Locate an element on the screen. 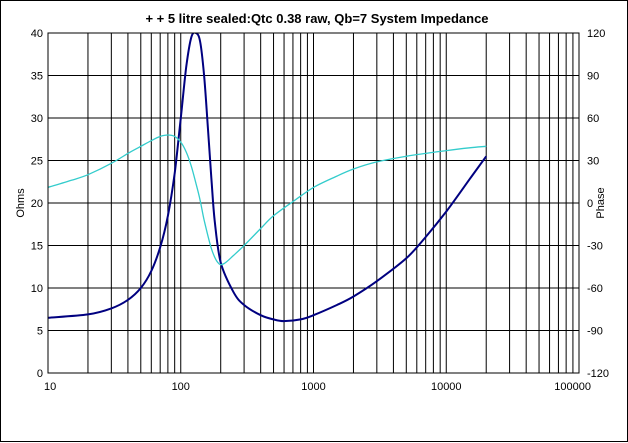  x-tick-label: 1000 is located at coordinates (313, 387).